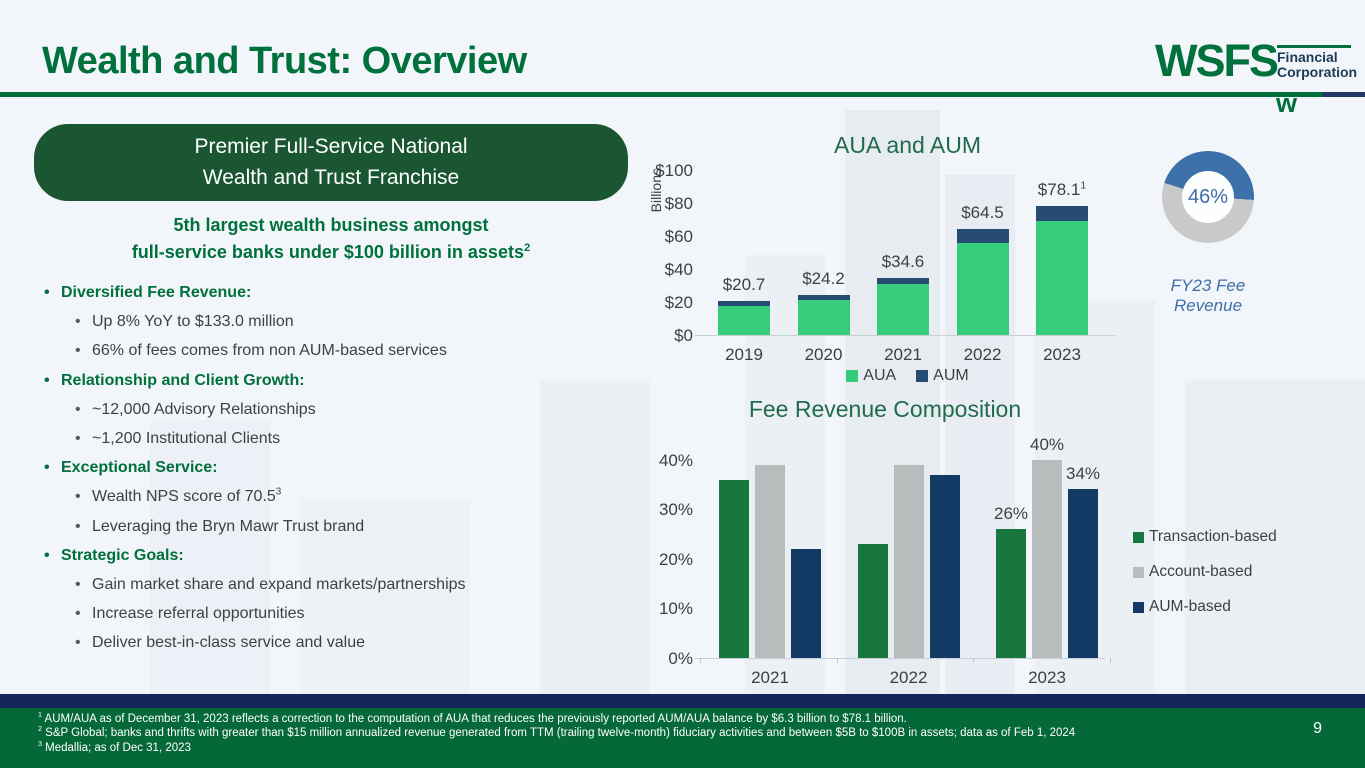  What do you see at coordinates (183, 380) in the screenshot?
I see `text: Relationship and Client Growth:` at bounding box center [183, 380].